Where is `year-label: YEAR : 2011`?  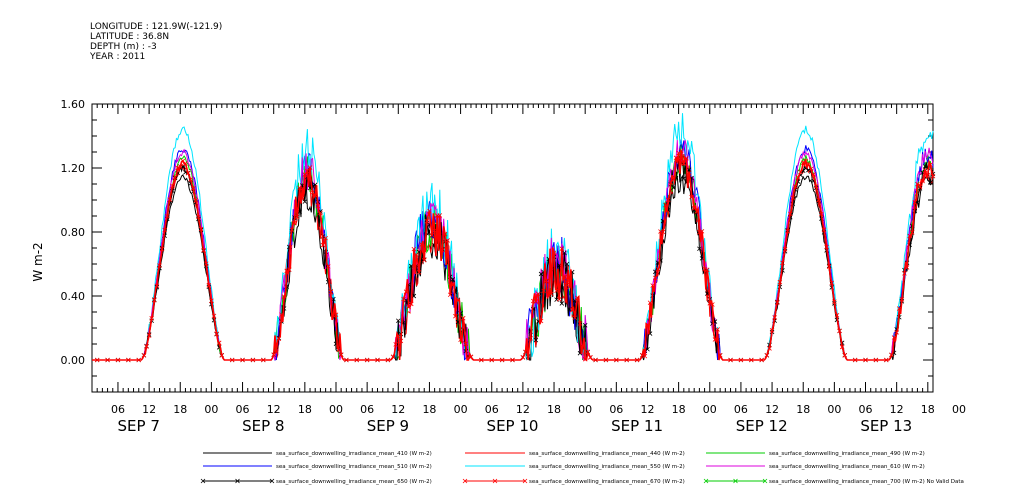 year-label: YEAR : 2011 is located at coordinates (118, 57).